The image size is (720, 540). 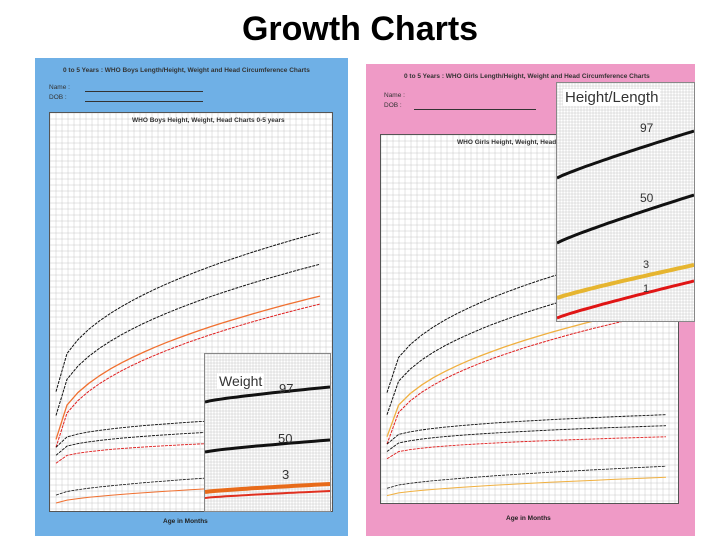 What do you see at coordinates (185, 521) in the screenshot?
I see `boys-x-axis-label: Age in Months` at bounding box center [185, 521].